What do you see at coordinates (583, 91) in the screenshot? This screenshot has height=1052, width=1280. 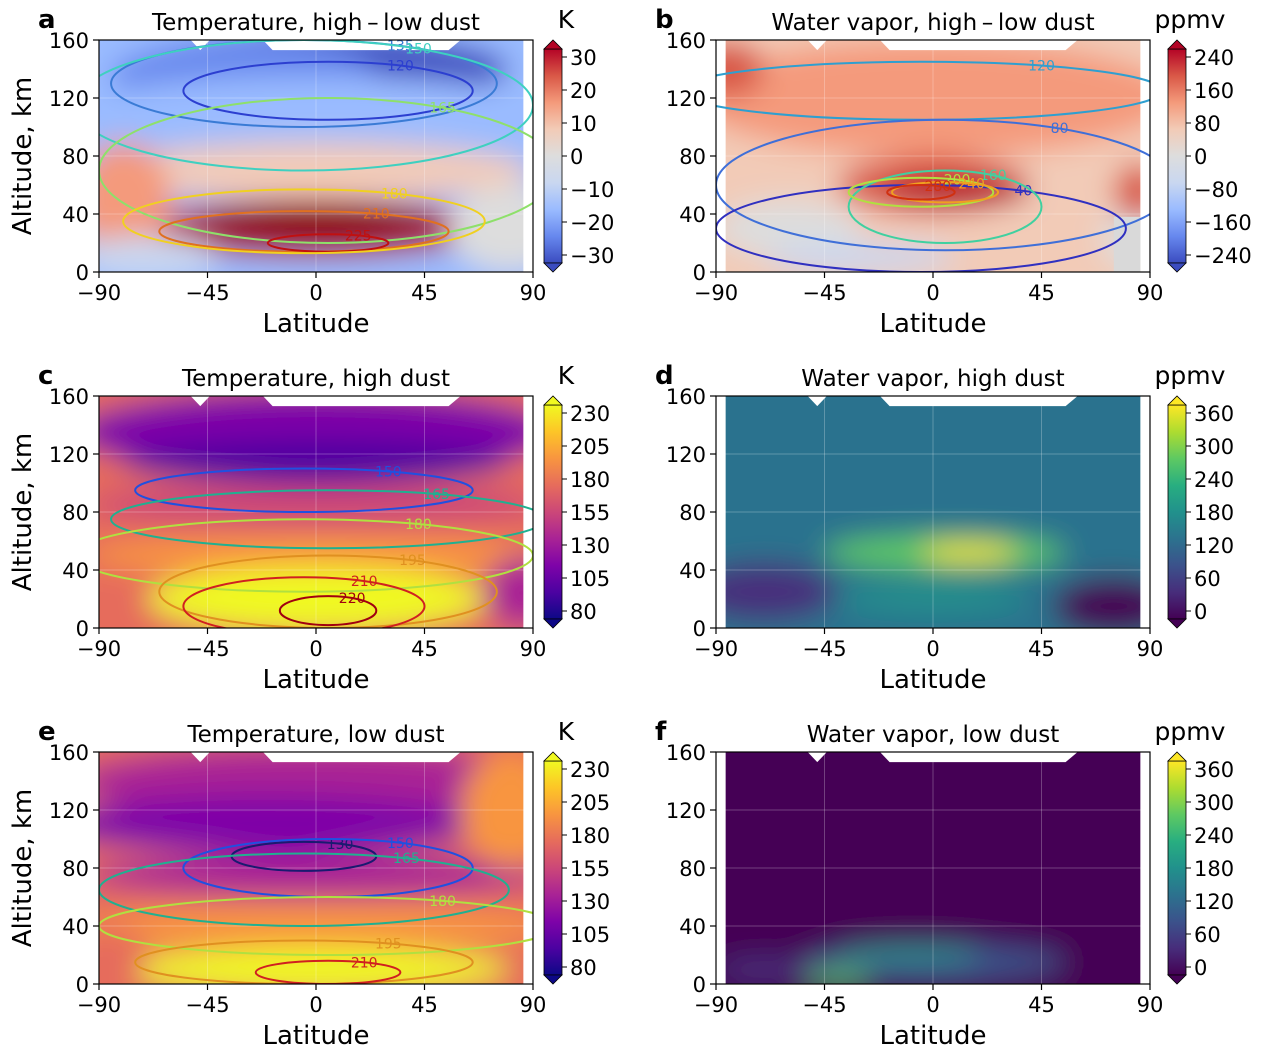 I see `colorbar-tick-label: 20` at bounding box center [583, 91].